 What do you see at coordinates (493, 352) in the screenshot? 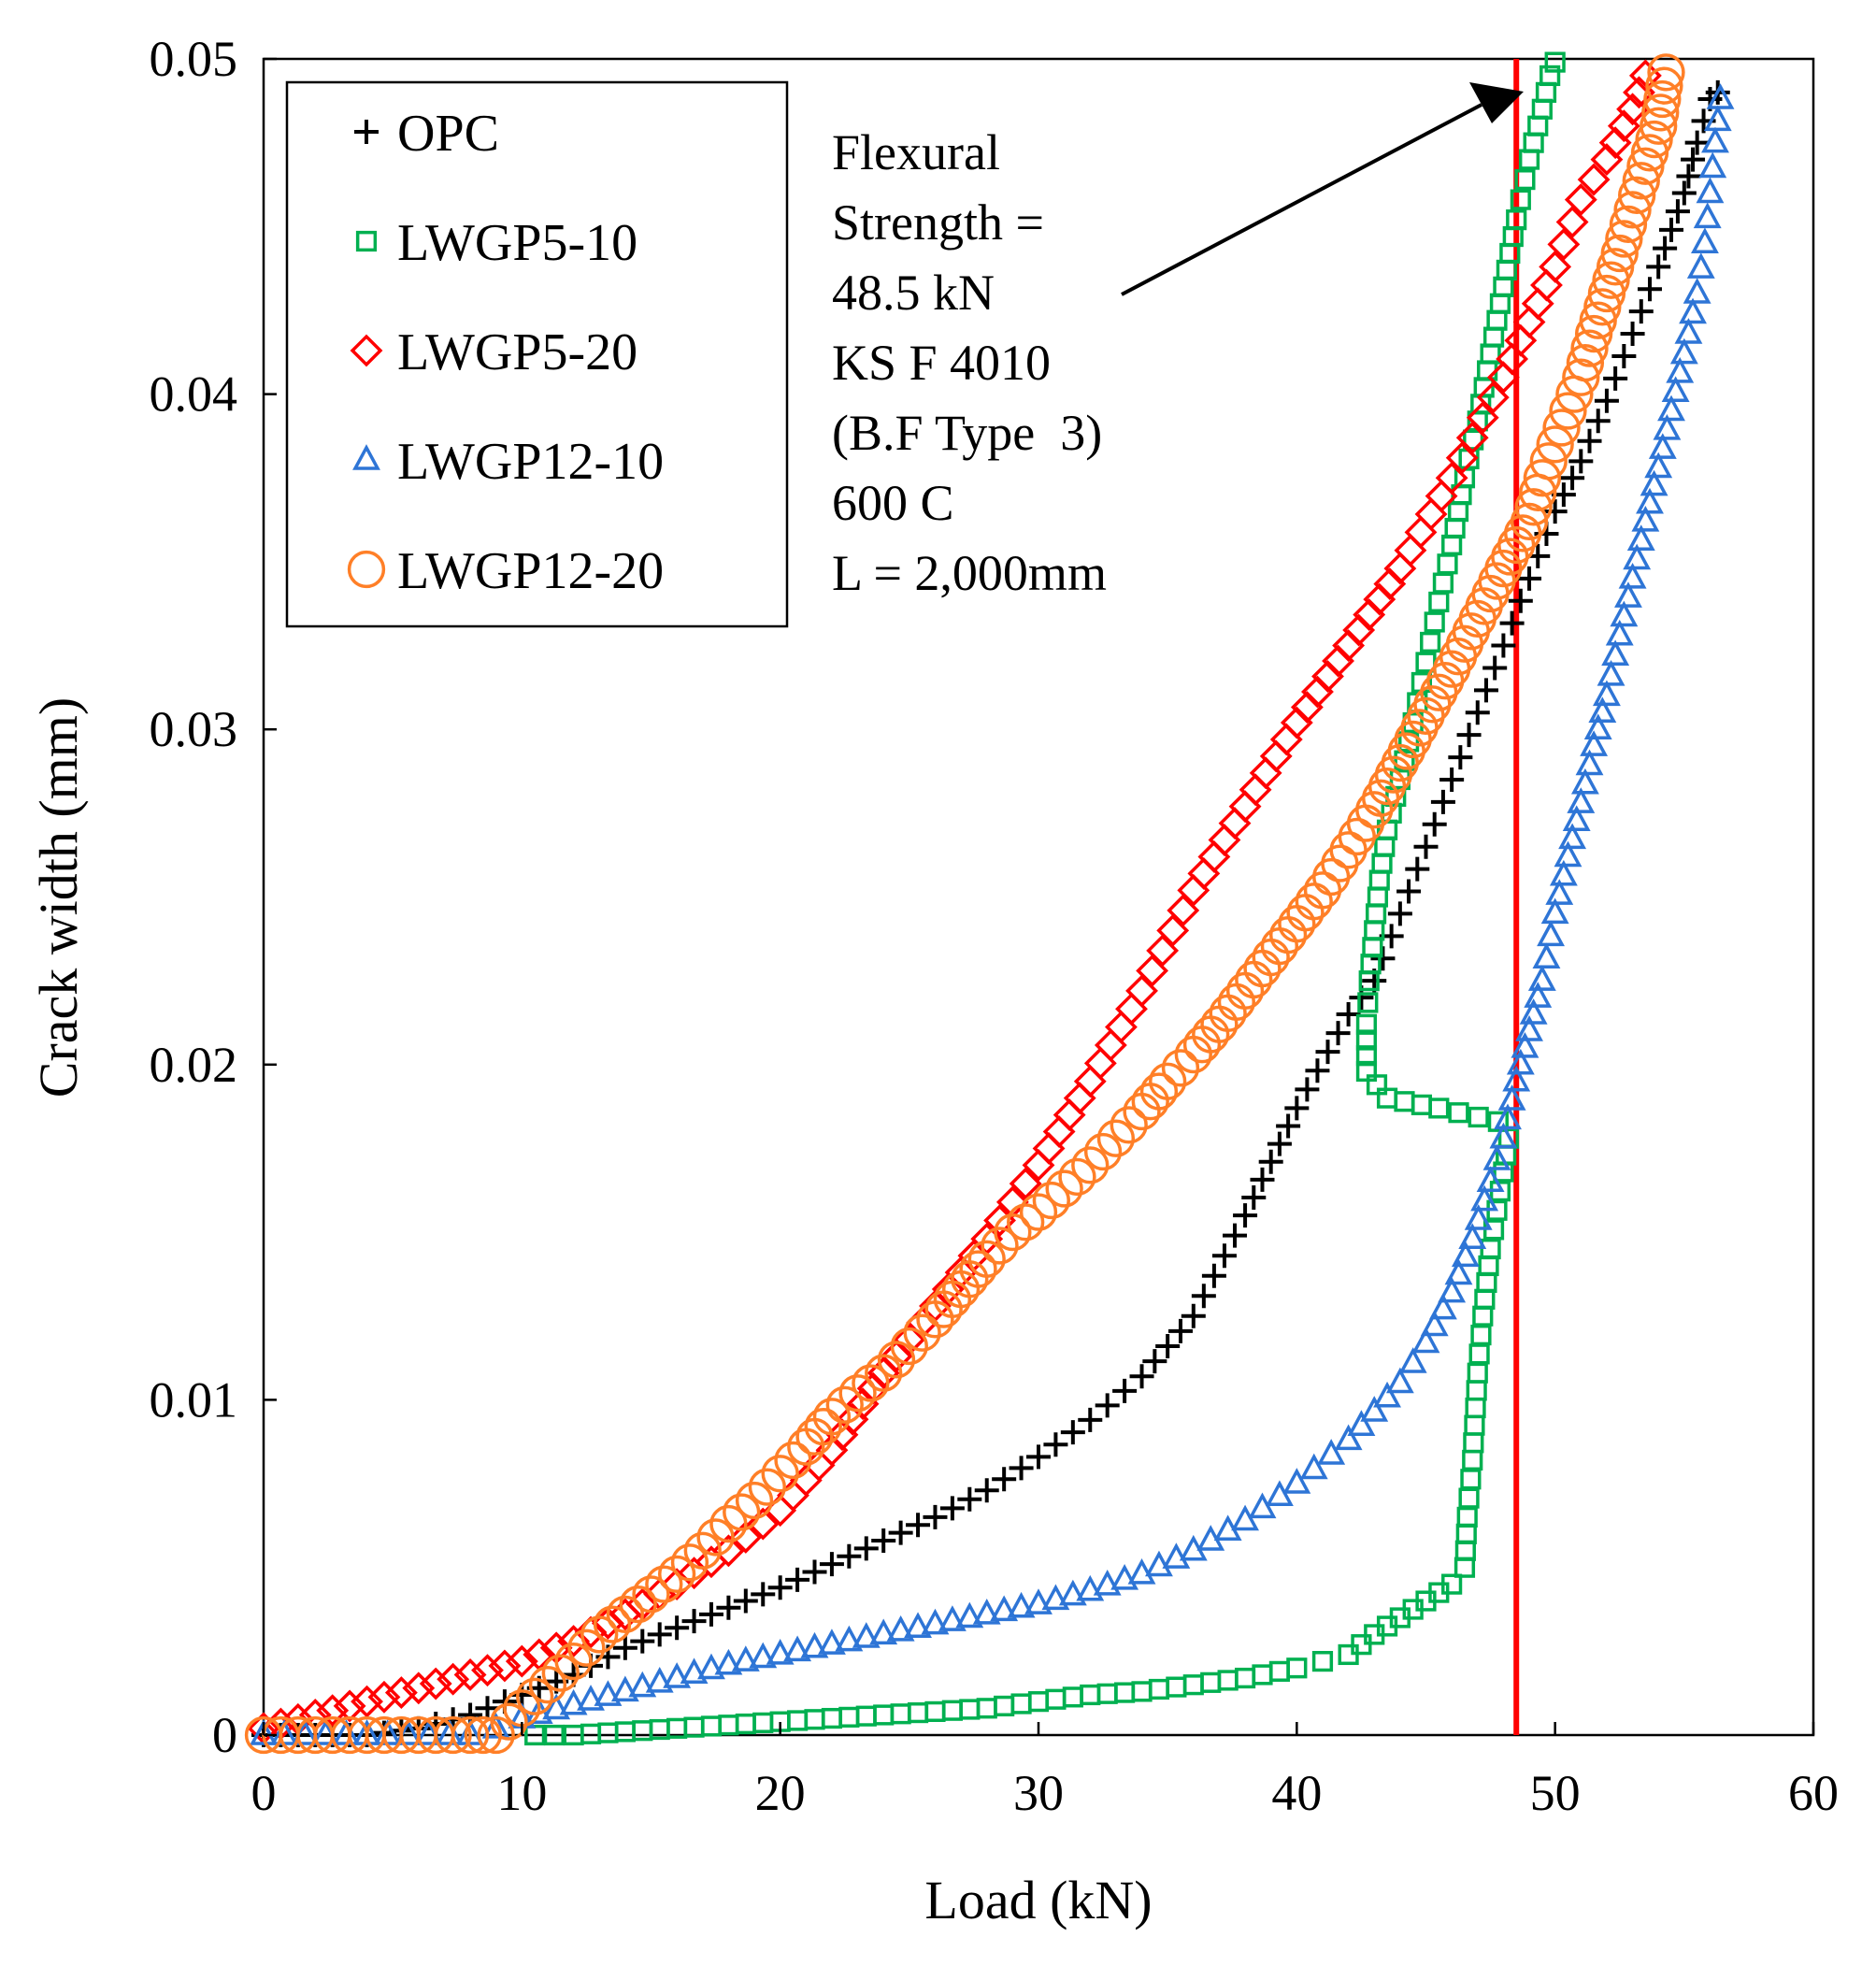
I see `legend-item-lwgp5-20: LWGP5-20` at bounding box center [493, 352].